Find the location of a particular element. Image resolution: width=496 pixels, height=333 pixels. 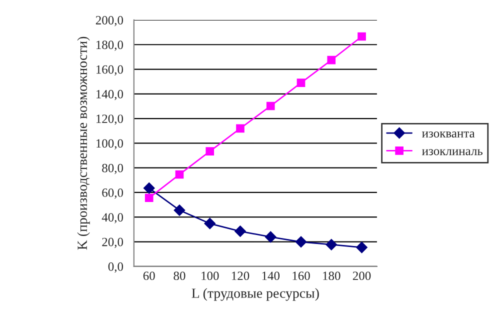

x-tick-label: 200 is located at coordinates (361, 276).